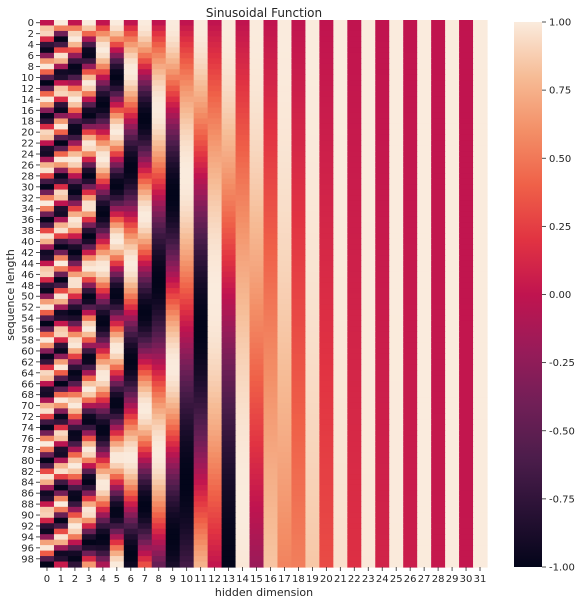 The image size is (587, 608). What do you see at coordinates (27, 144) in the screenshot?
I see `y-tick-label: 22` at bounding box center [27, 144].